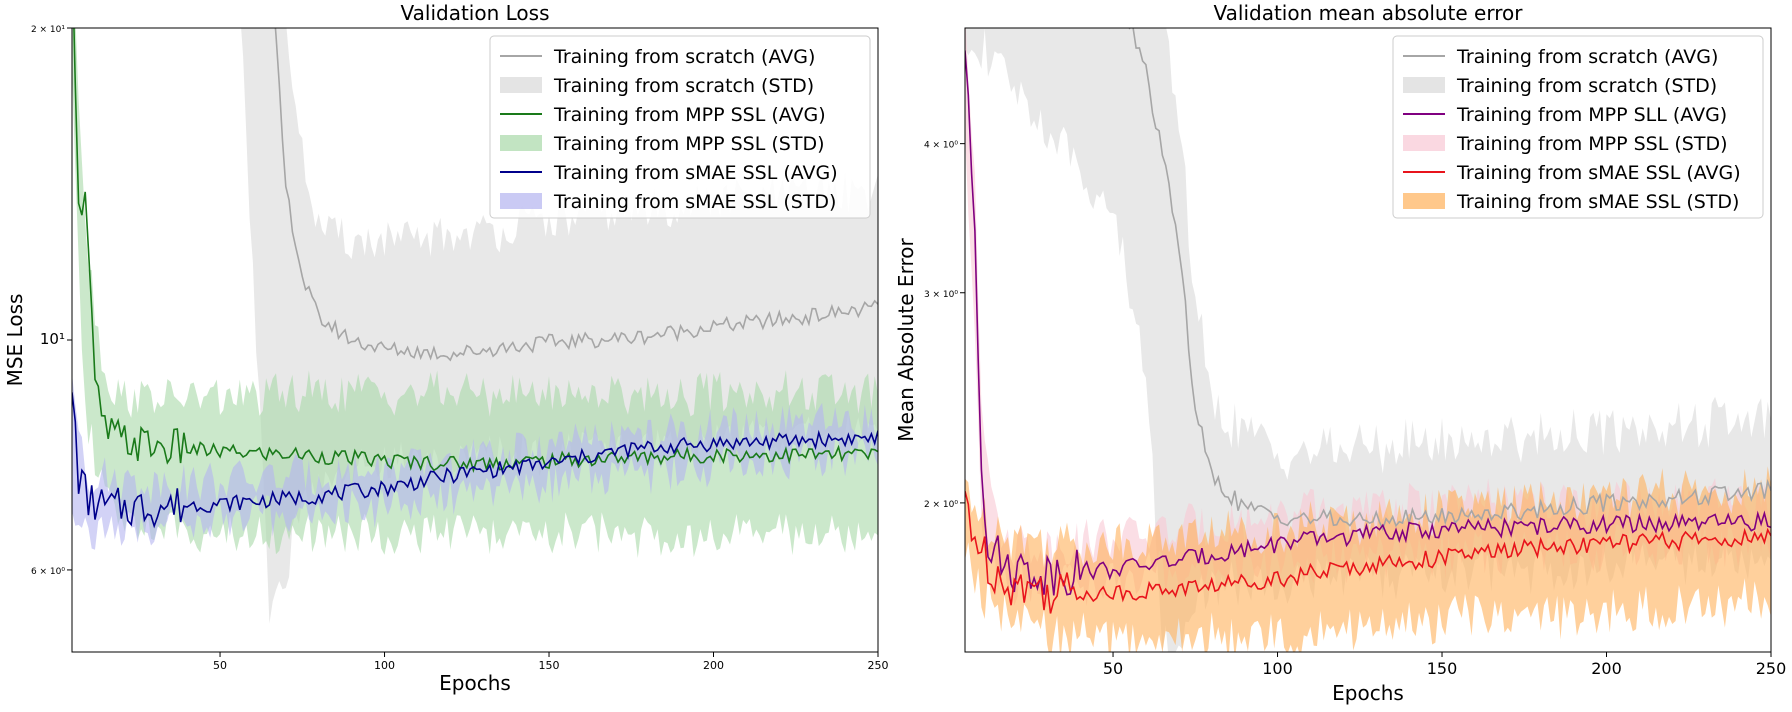 This screenshot has height=712, width=1792. Describe the element at coordinates (52, 339) in the screenshot. I see `y-tick-label: 10¹` at that location.